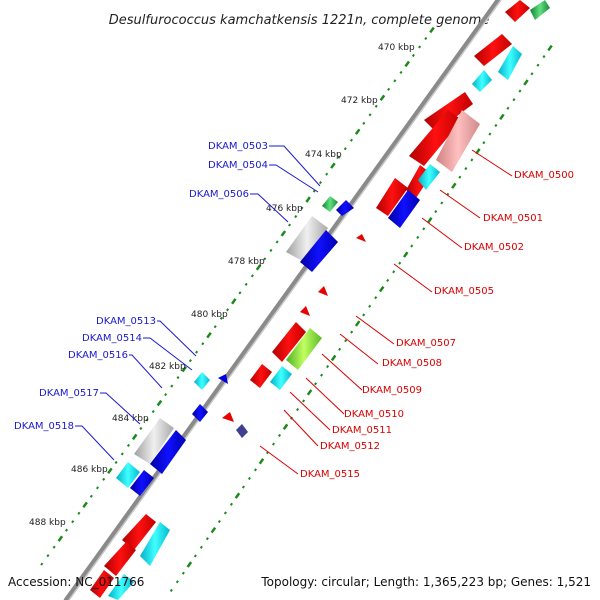 The width and height of the screenshot is (600, 600). What do you see at coordinates (330, 474) in the screenshot?
I see `gene-label: DKAM_0515` at bounding box center [330, 474].